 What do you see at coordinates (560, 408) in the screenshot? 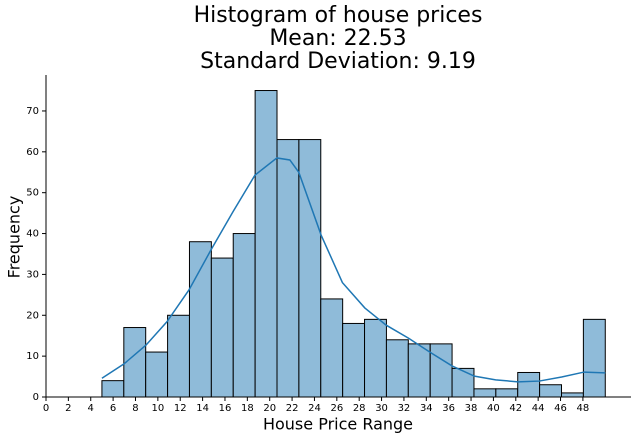
I see `x-tick-label: 46` at bounding box center [560, 408].